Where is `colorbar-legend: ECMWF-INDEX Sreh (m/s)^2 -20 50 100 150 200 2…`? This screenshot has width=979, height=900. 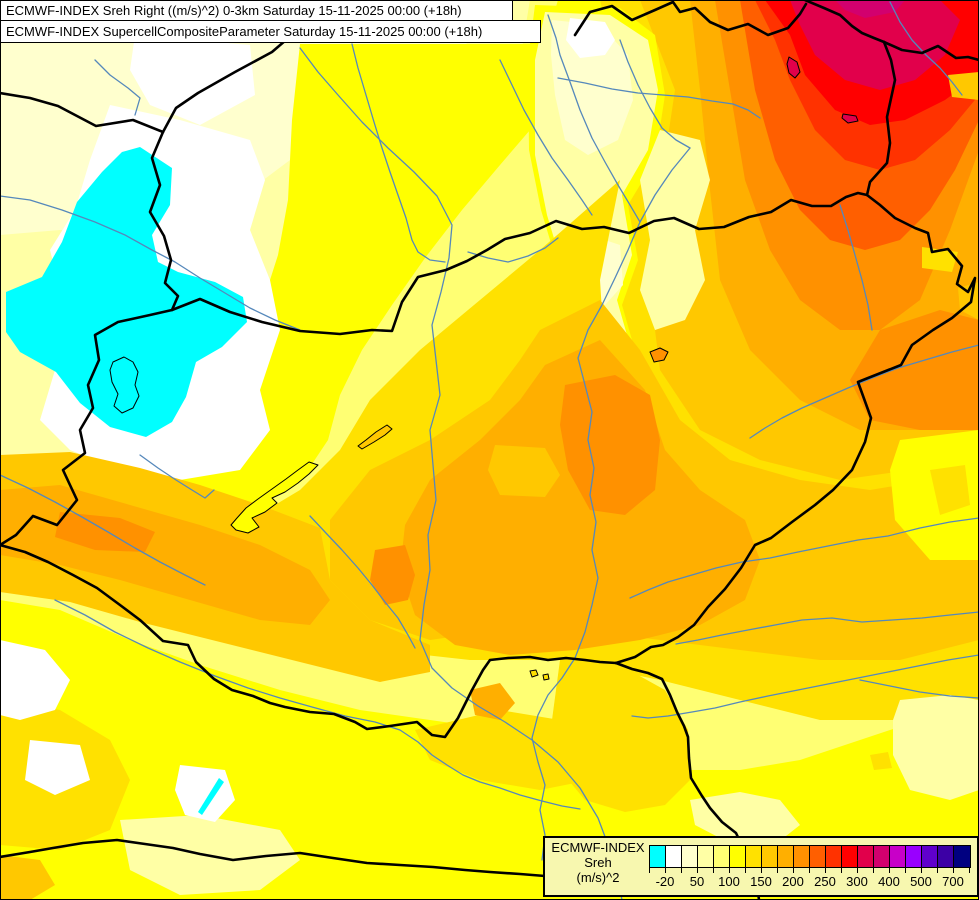 colorbar-legend: ECMWF-INDEX Sreh (m/s)^2 -20 50 100 150 200 2… is located at coordinates (761, 866).